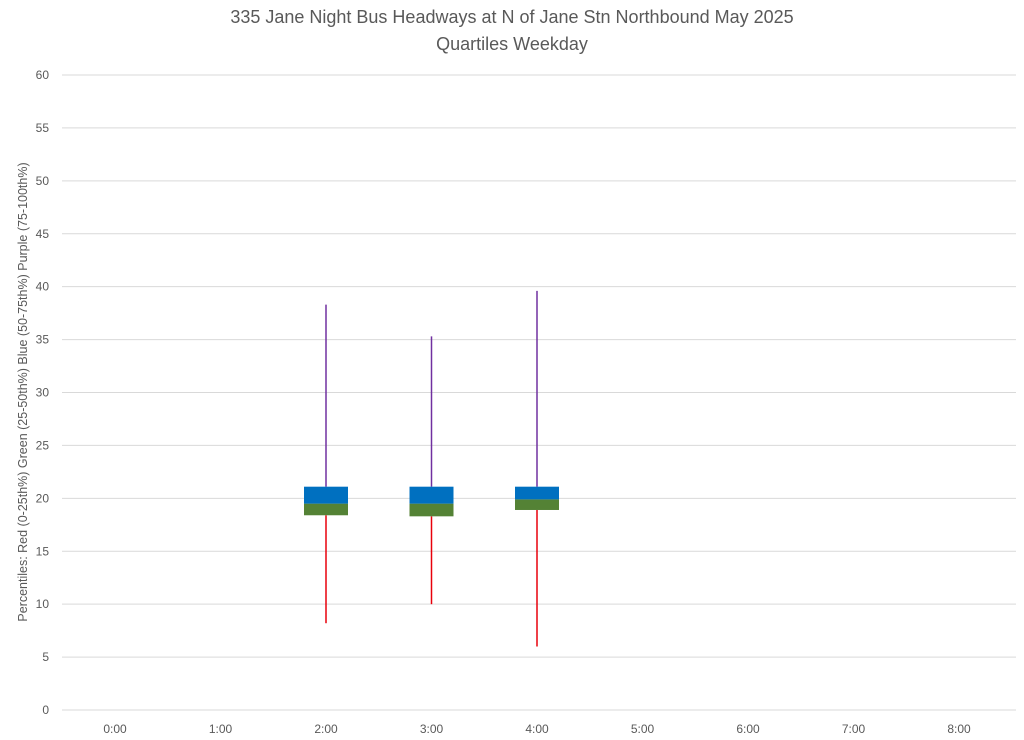 The width and height of the screenshot is (1024, 740). Describe the element at coordinates (959, 729) in the screenshot. I see `x-tick-label: 8:00` at that location.